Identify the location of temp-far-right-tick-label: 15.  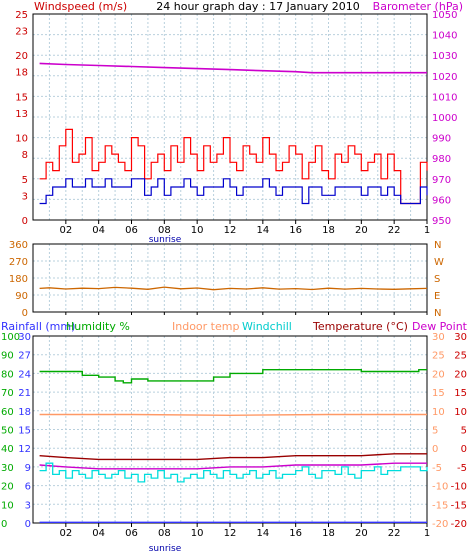
(460, 393).